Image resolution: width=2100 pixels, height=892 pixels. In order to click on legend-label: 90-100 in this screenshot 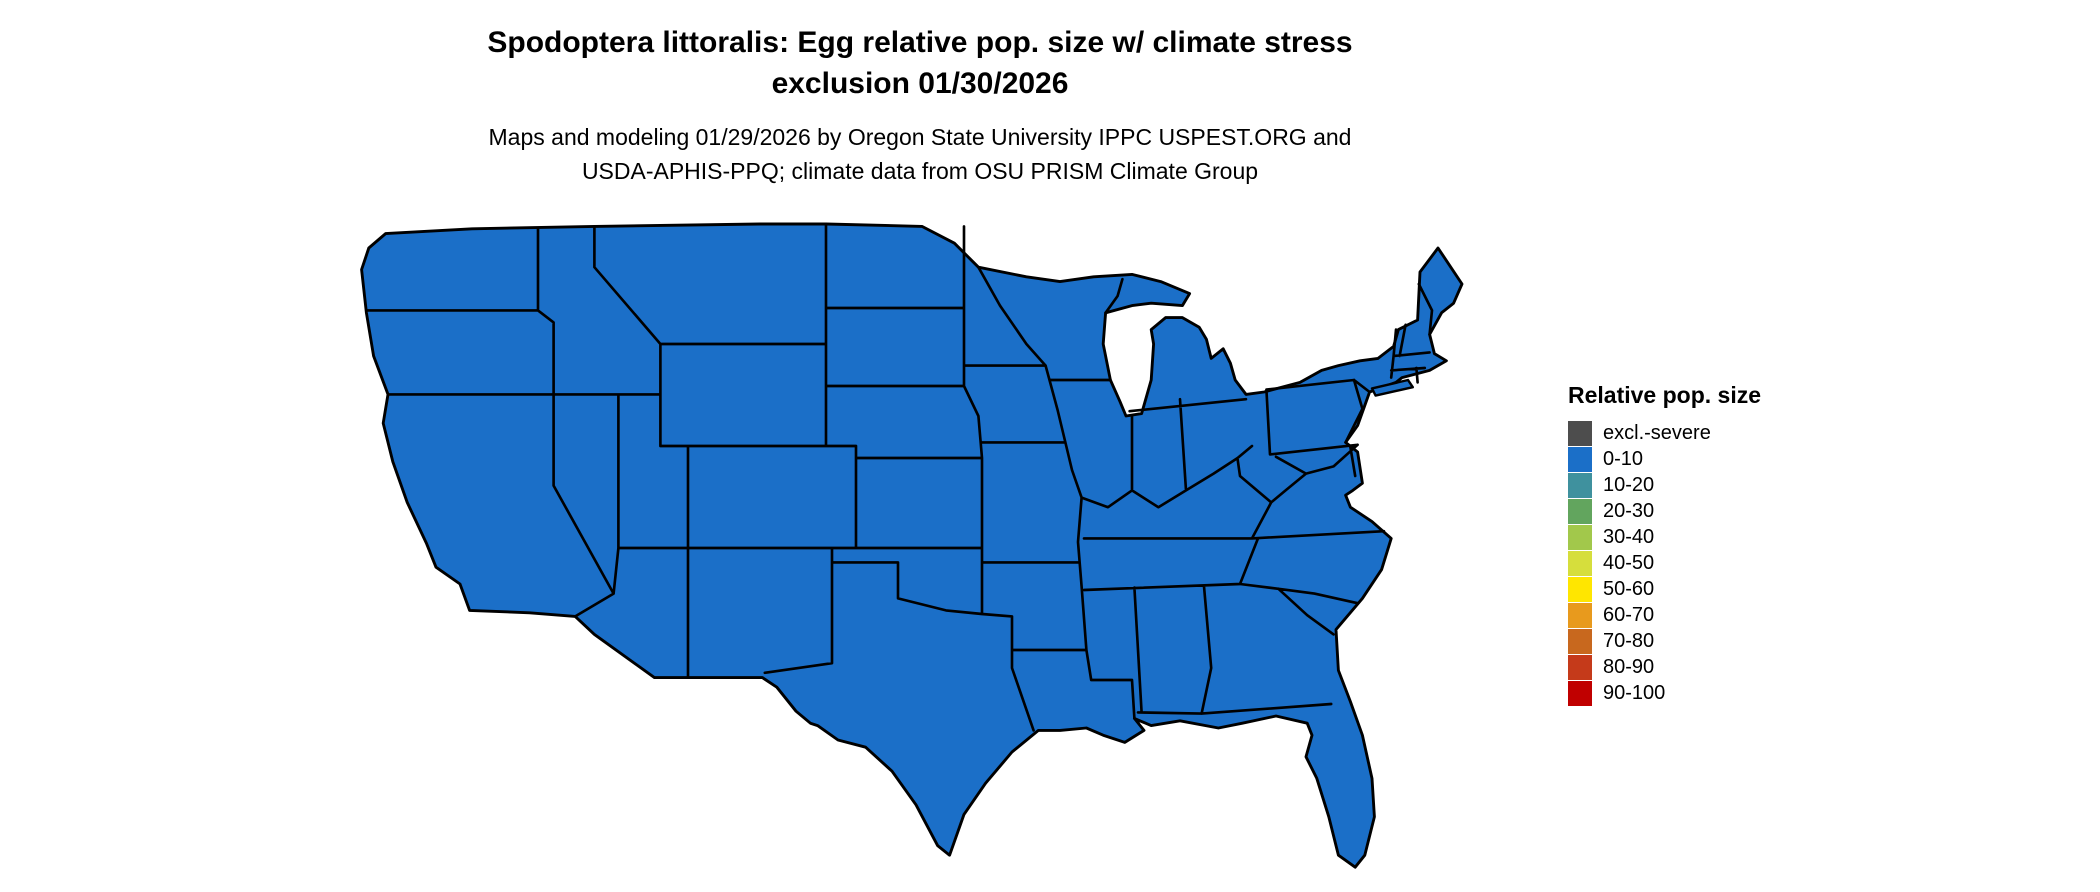, I will do `click(1634, 693)`.